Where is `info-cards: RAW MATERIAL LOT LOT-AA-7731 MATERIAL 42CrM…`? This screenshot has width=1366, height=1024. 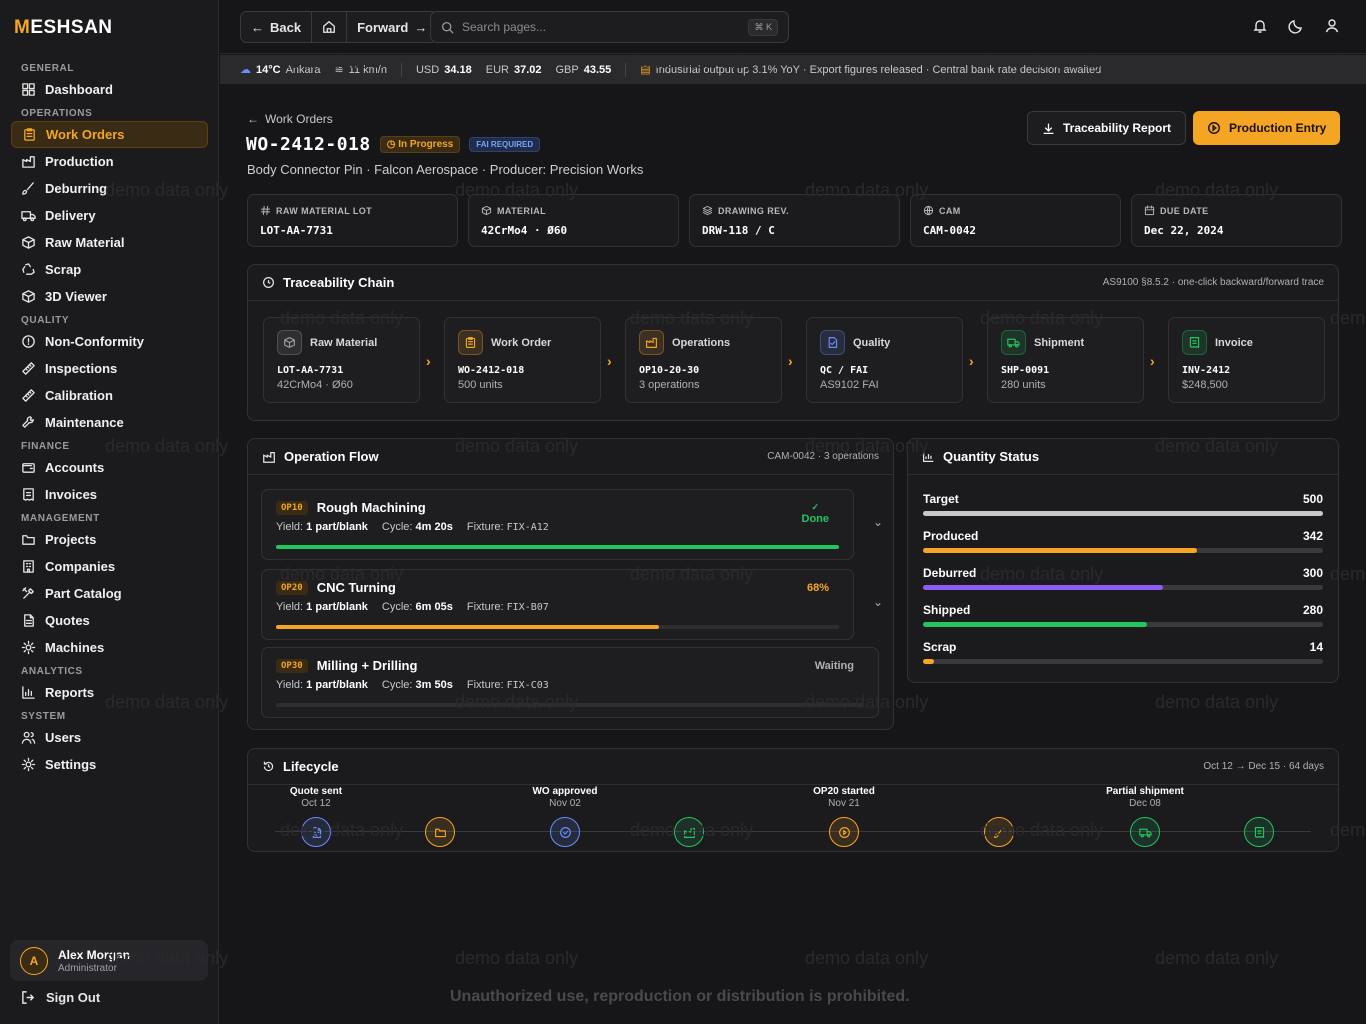 info-cards: RAW MATERIAL LOT LOT-AA-7731 MATERIAL 42CrM… is located at coordinates (794, 220).